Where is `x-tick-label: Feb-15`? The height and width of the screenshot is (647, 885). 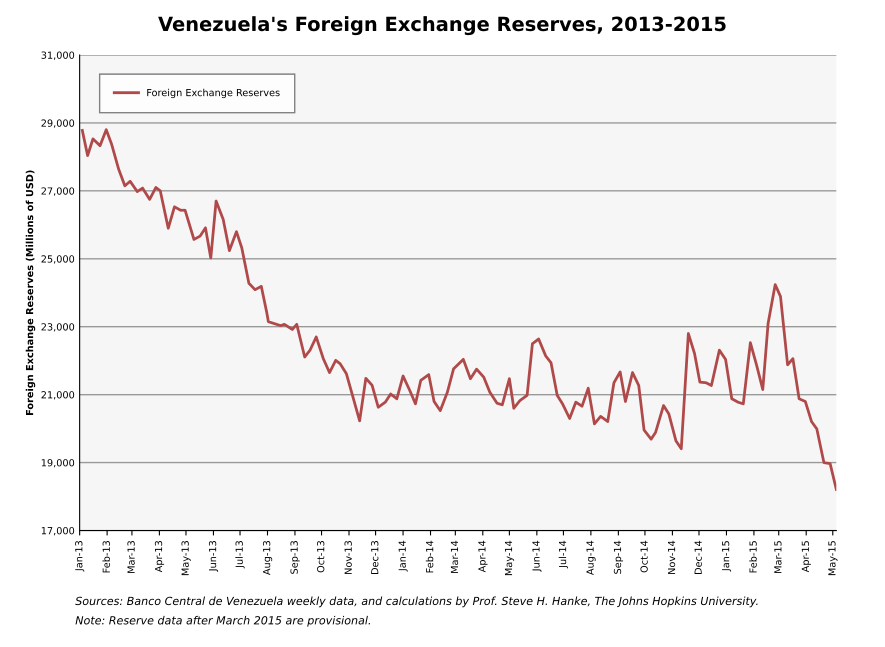 x-tick-label: Feb-15 is located at coordinates (753, 556).